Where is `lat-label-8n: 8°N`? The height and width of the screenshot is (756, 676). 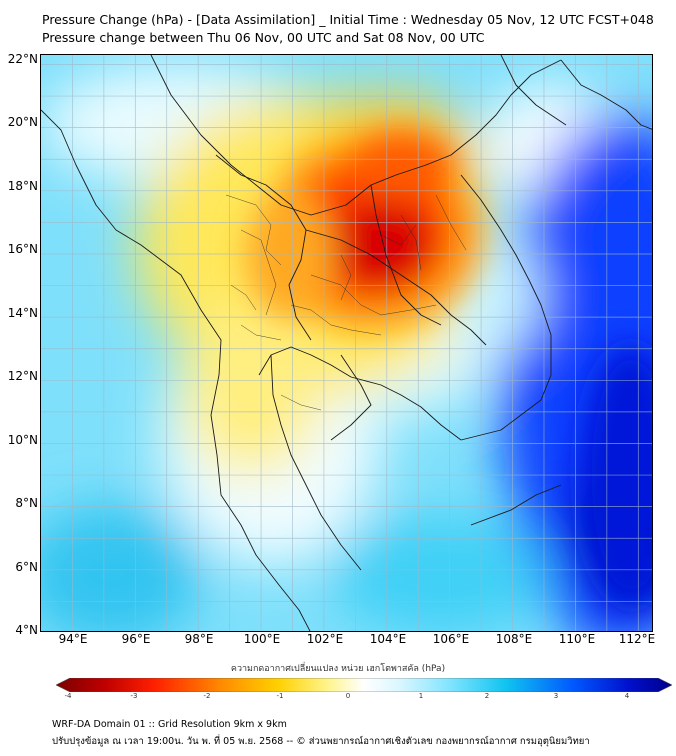
lat-label-8n: 8°N is located at coordinates (26, 503).